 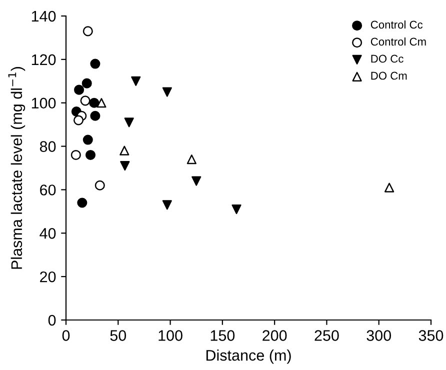 What do you see at coordinates (44, 16) in the screenshot?
I see `y-tick-label: 140` at bounding box center [44, 16].